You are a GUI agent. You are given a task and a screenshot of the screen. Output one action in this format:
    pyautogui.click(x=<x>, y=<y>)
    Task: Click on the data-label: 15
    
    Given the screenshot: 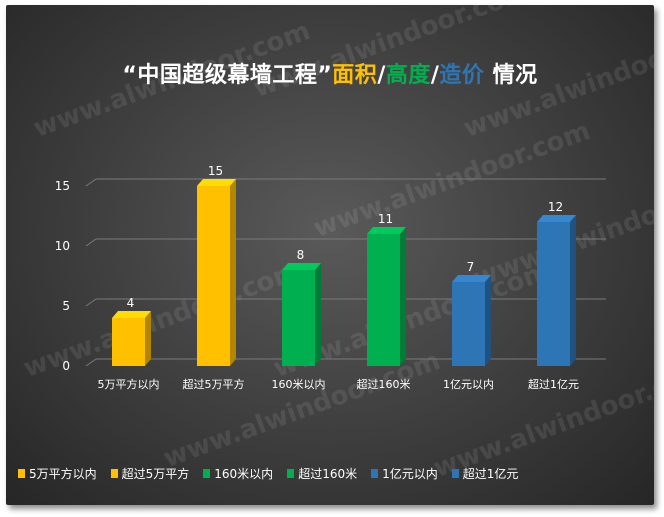 What is the action you would take?
    pyautogui.click(x=215, y=171)
    